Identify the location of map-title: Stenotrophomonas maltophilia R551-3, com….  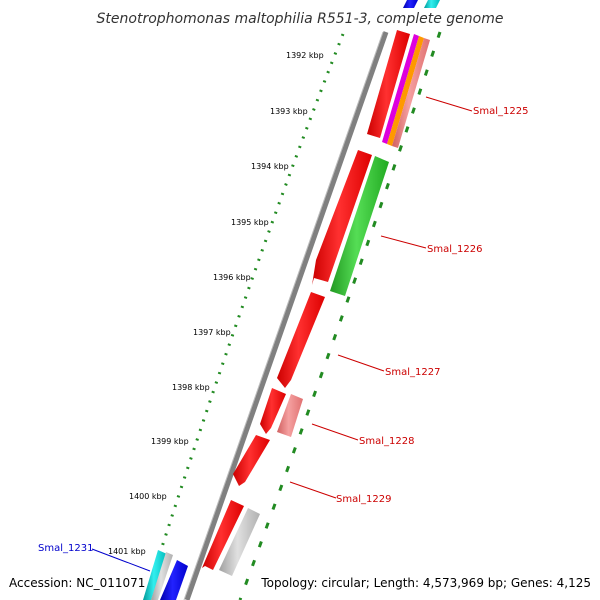
(300, 19).